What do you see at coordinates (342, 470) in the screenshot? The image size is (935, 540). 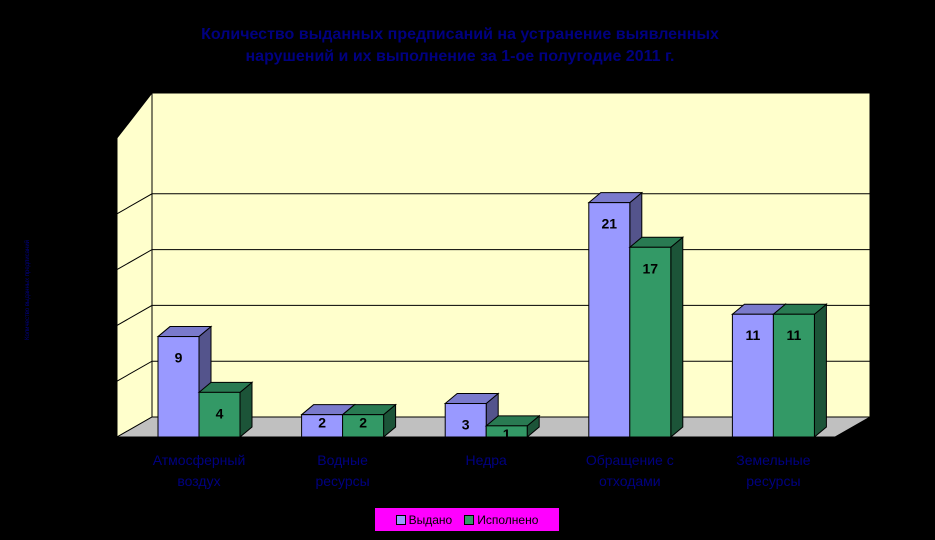 I see `category-label-1: Водные ресурсы` at bounding box center [342, 470].